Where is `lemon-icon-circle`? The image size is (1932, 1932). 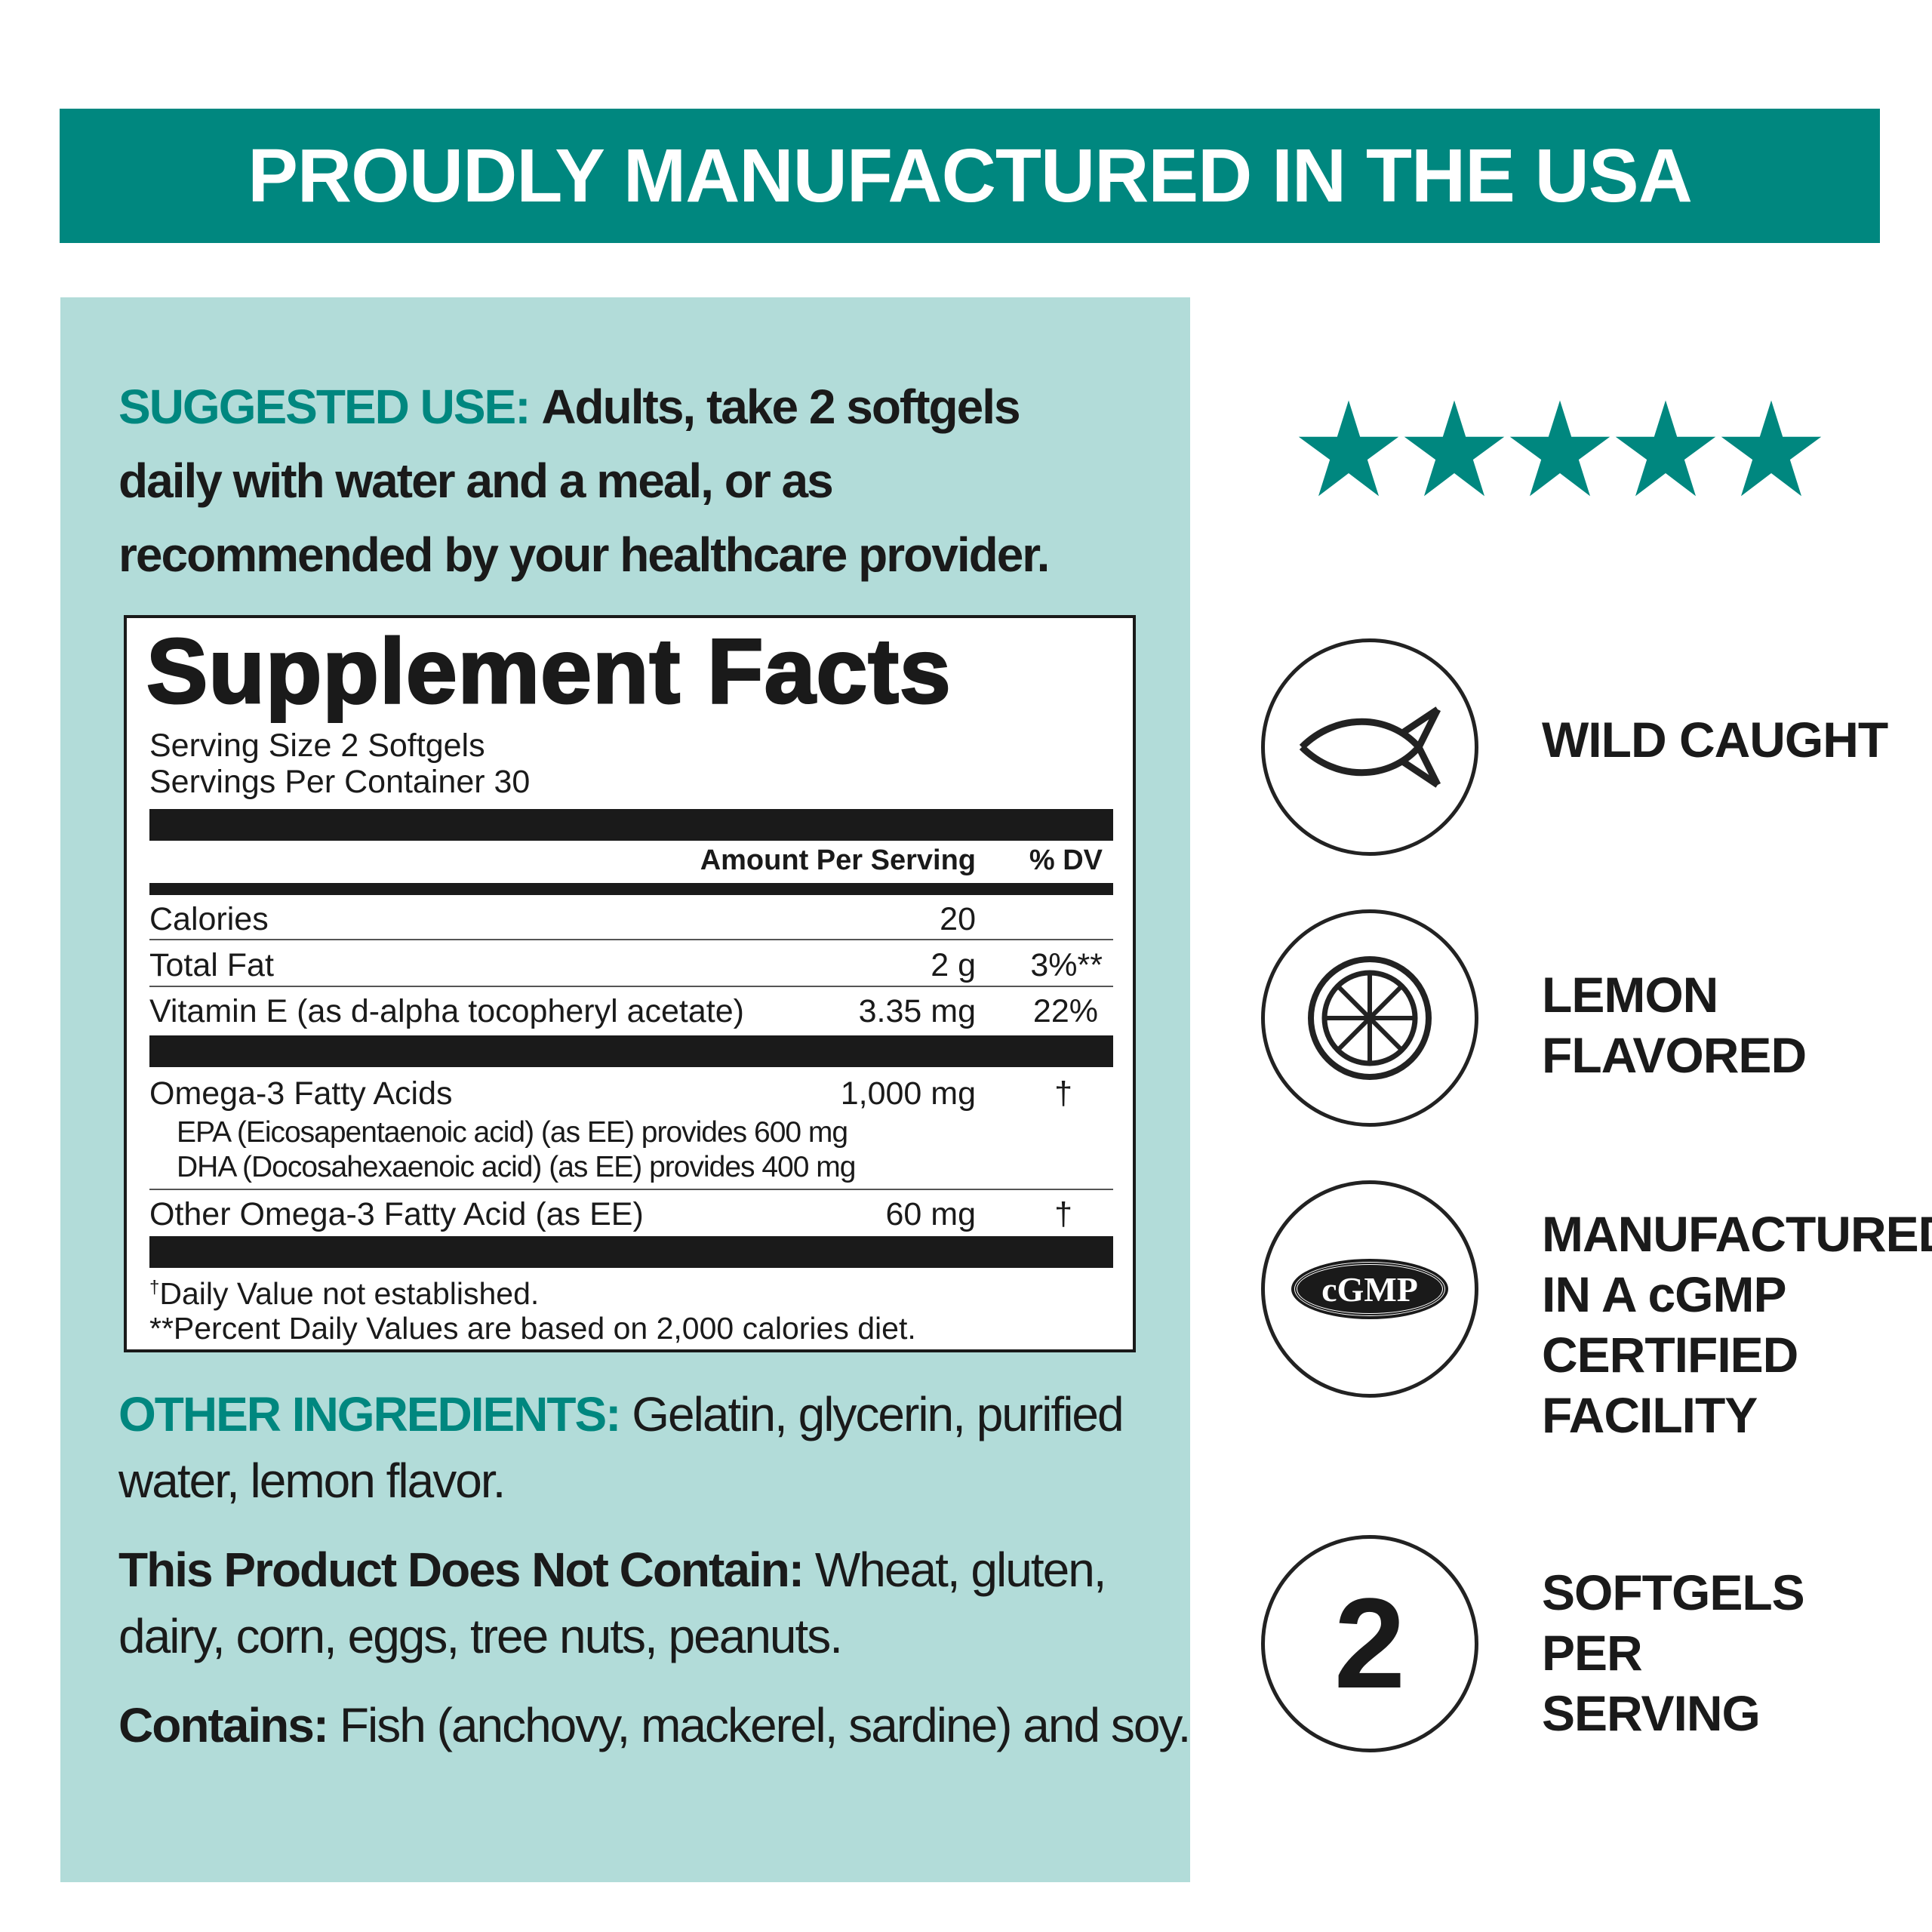 lemon-icon-circle is located at coordinates (1369, 1018).